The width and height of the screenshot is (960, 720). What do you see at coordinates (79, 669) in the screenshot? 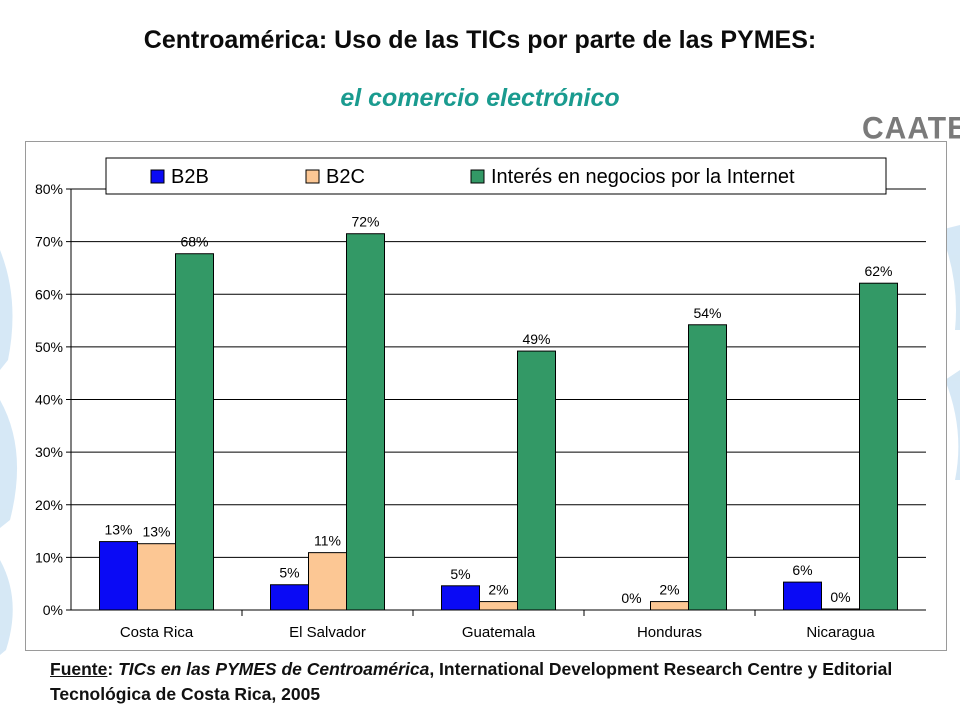
I see `source-label: Fuente` at bounding box center [79, 669].